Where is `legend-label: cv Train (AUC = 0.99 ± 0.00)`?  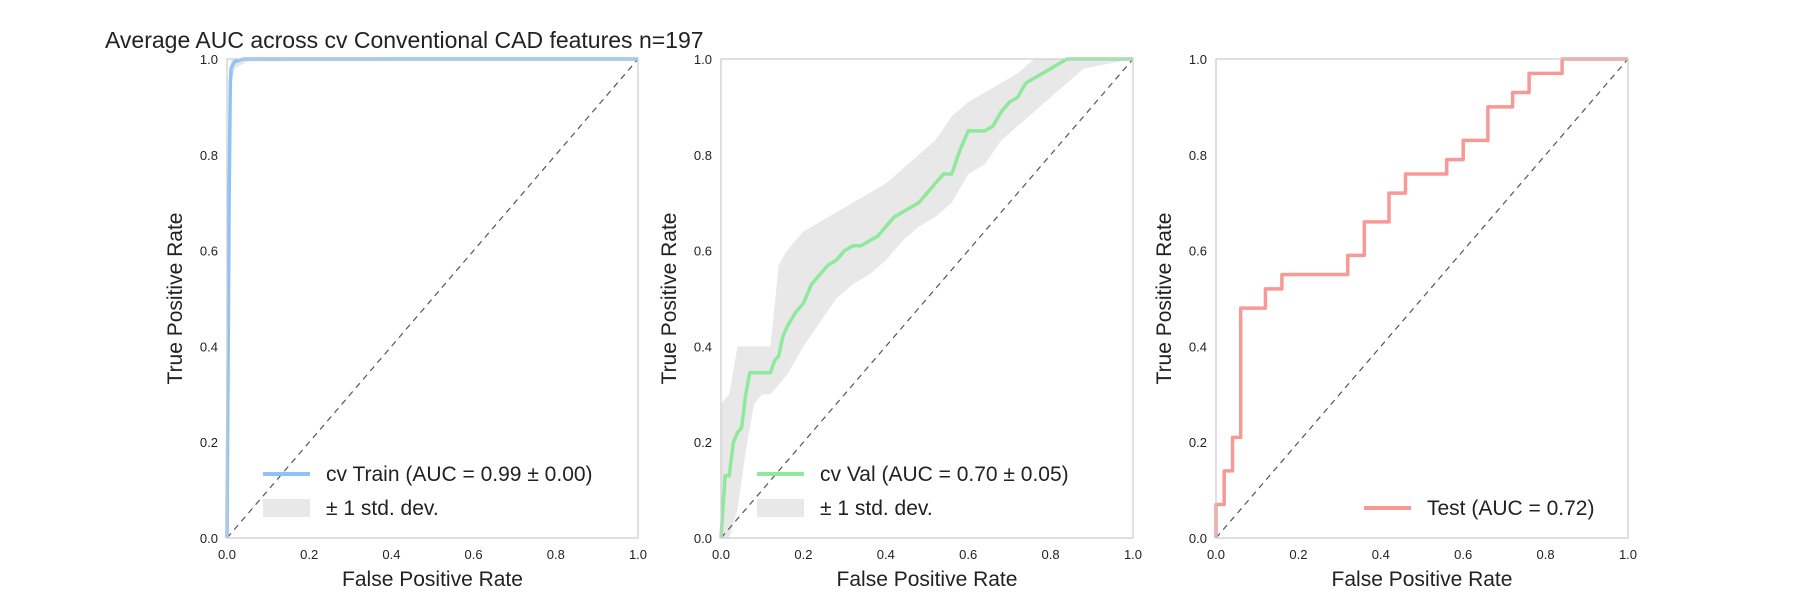
legend-label: cv Train (AUC = 0.99 ± 0.00) is located at coordinates (459, 474).